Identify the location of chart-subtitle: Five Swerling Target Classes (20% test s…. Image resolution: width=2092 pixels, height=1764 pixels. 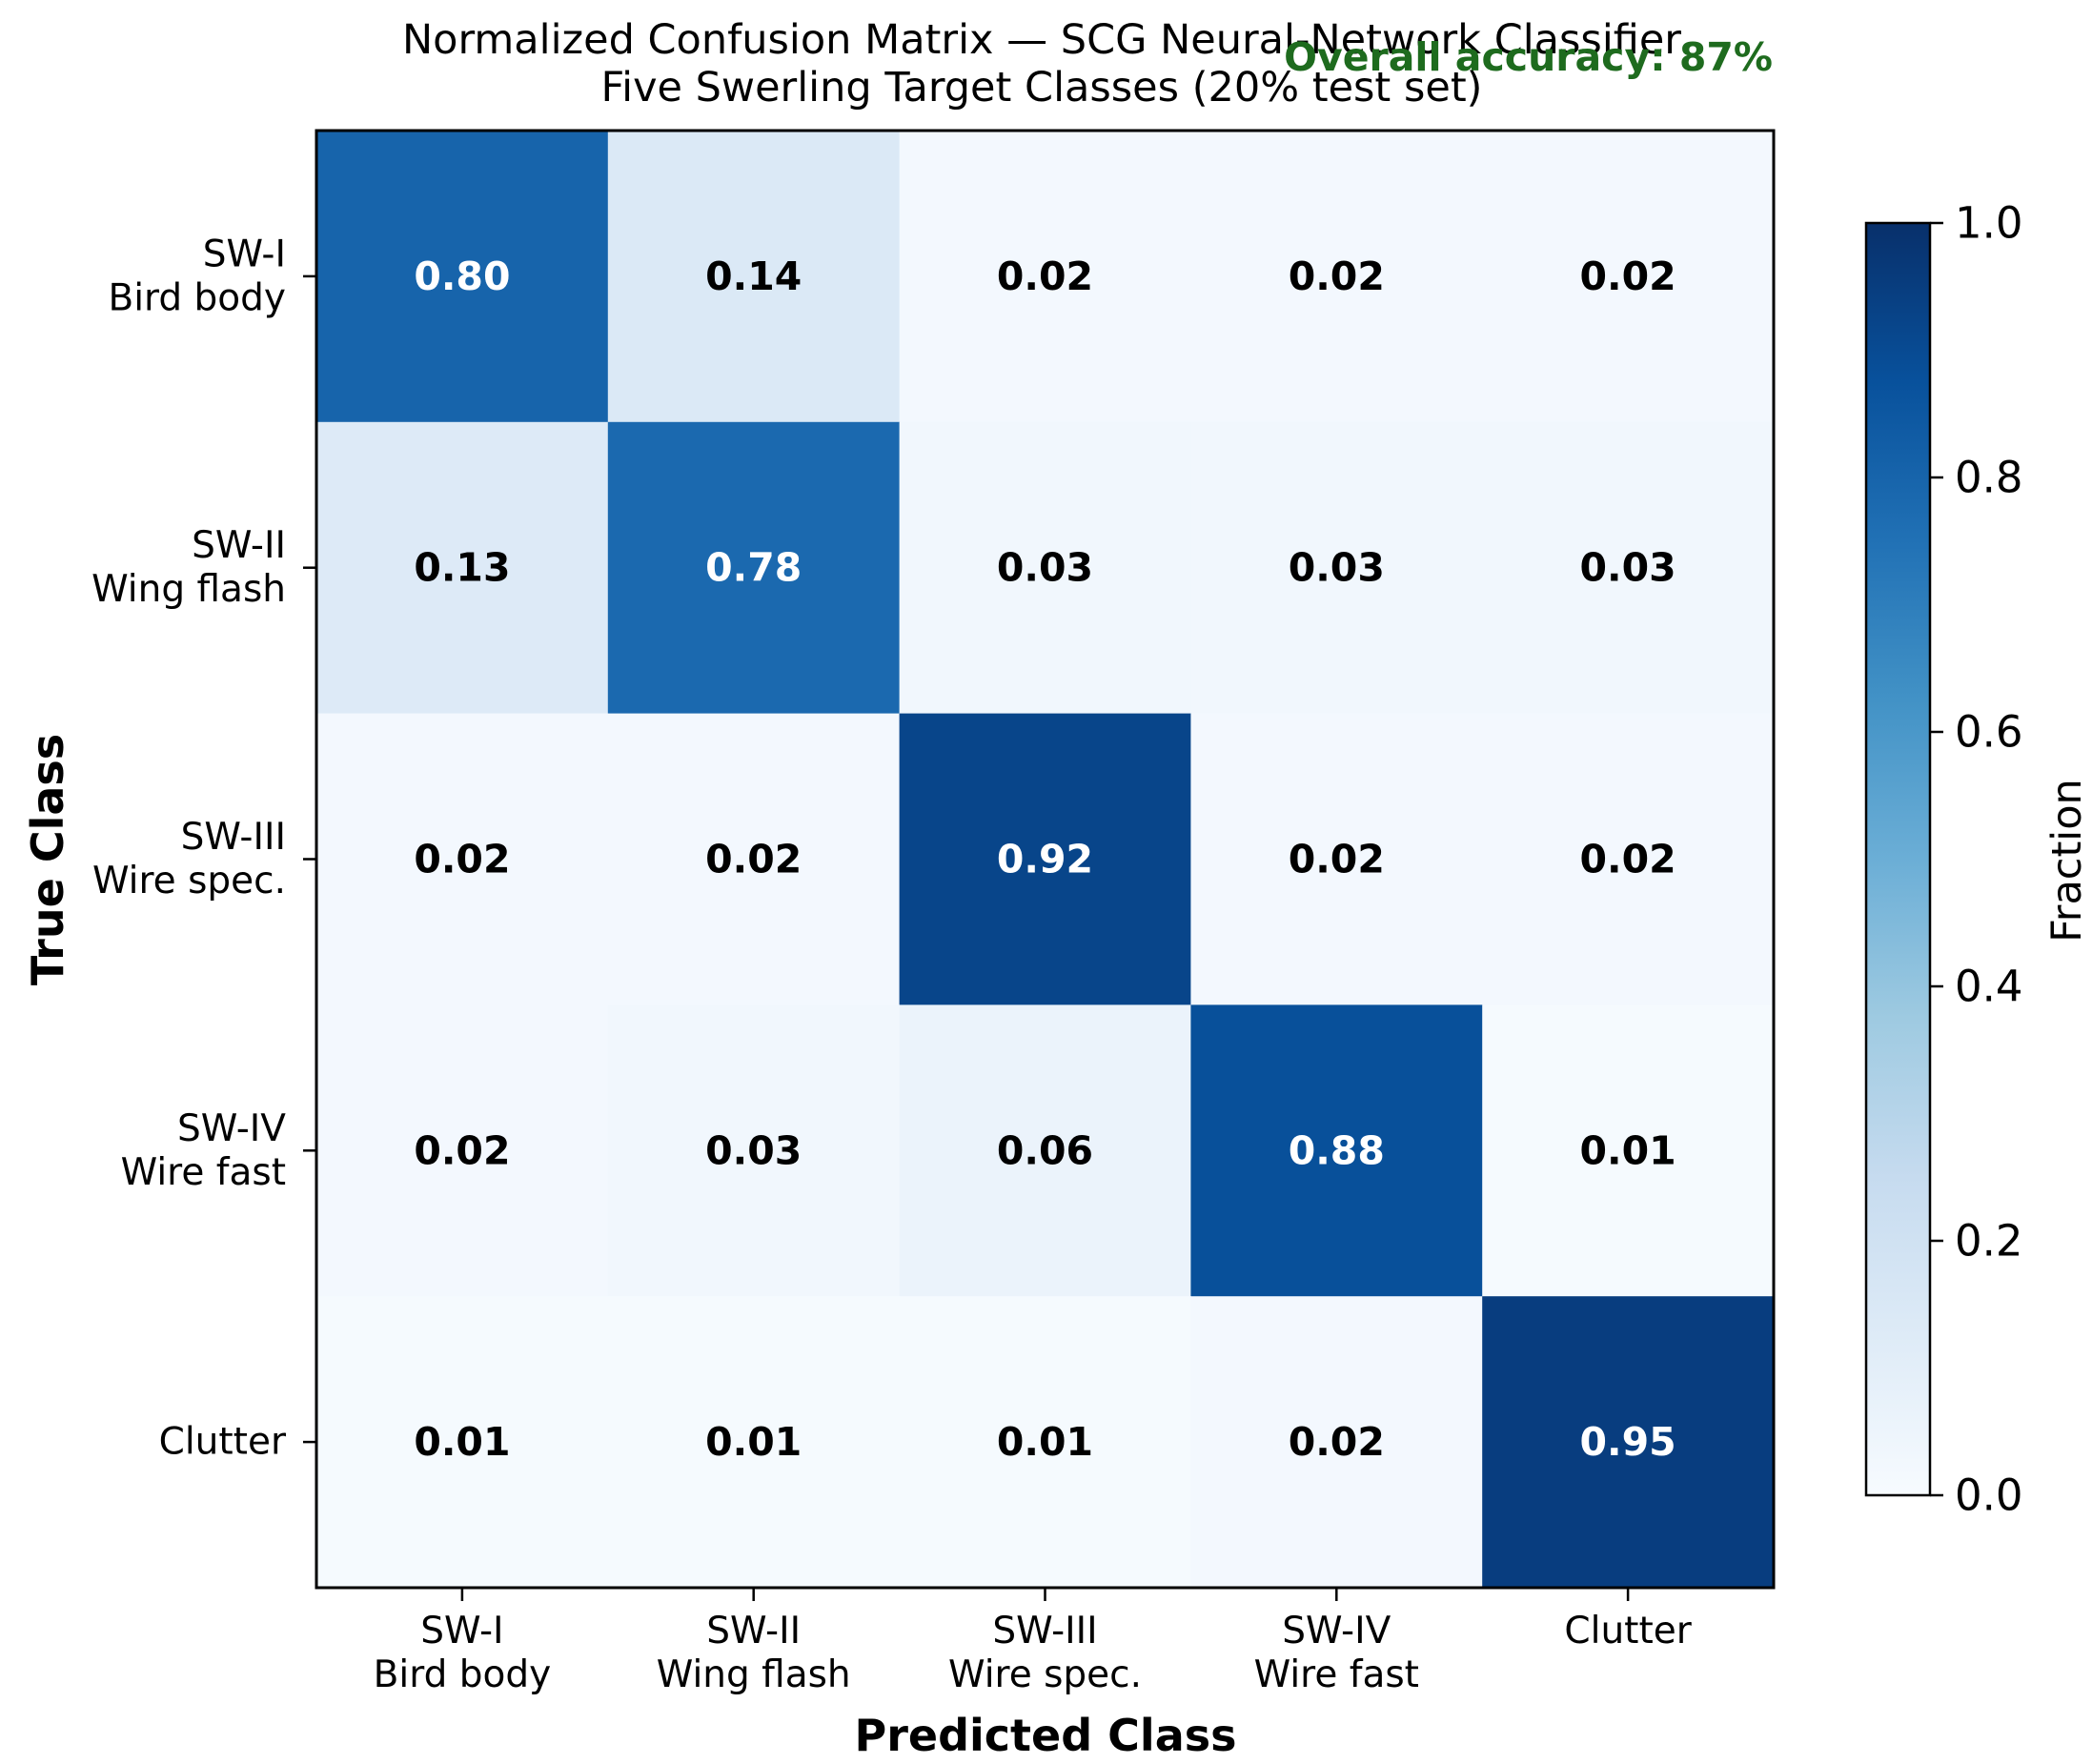
(1042, 88).